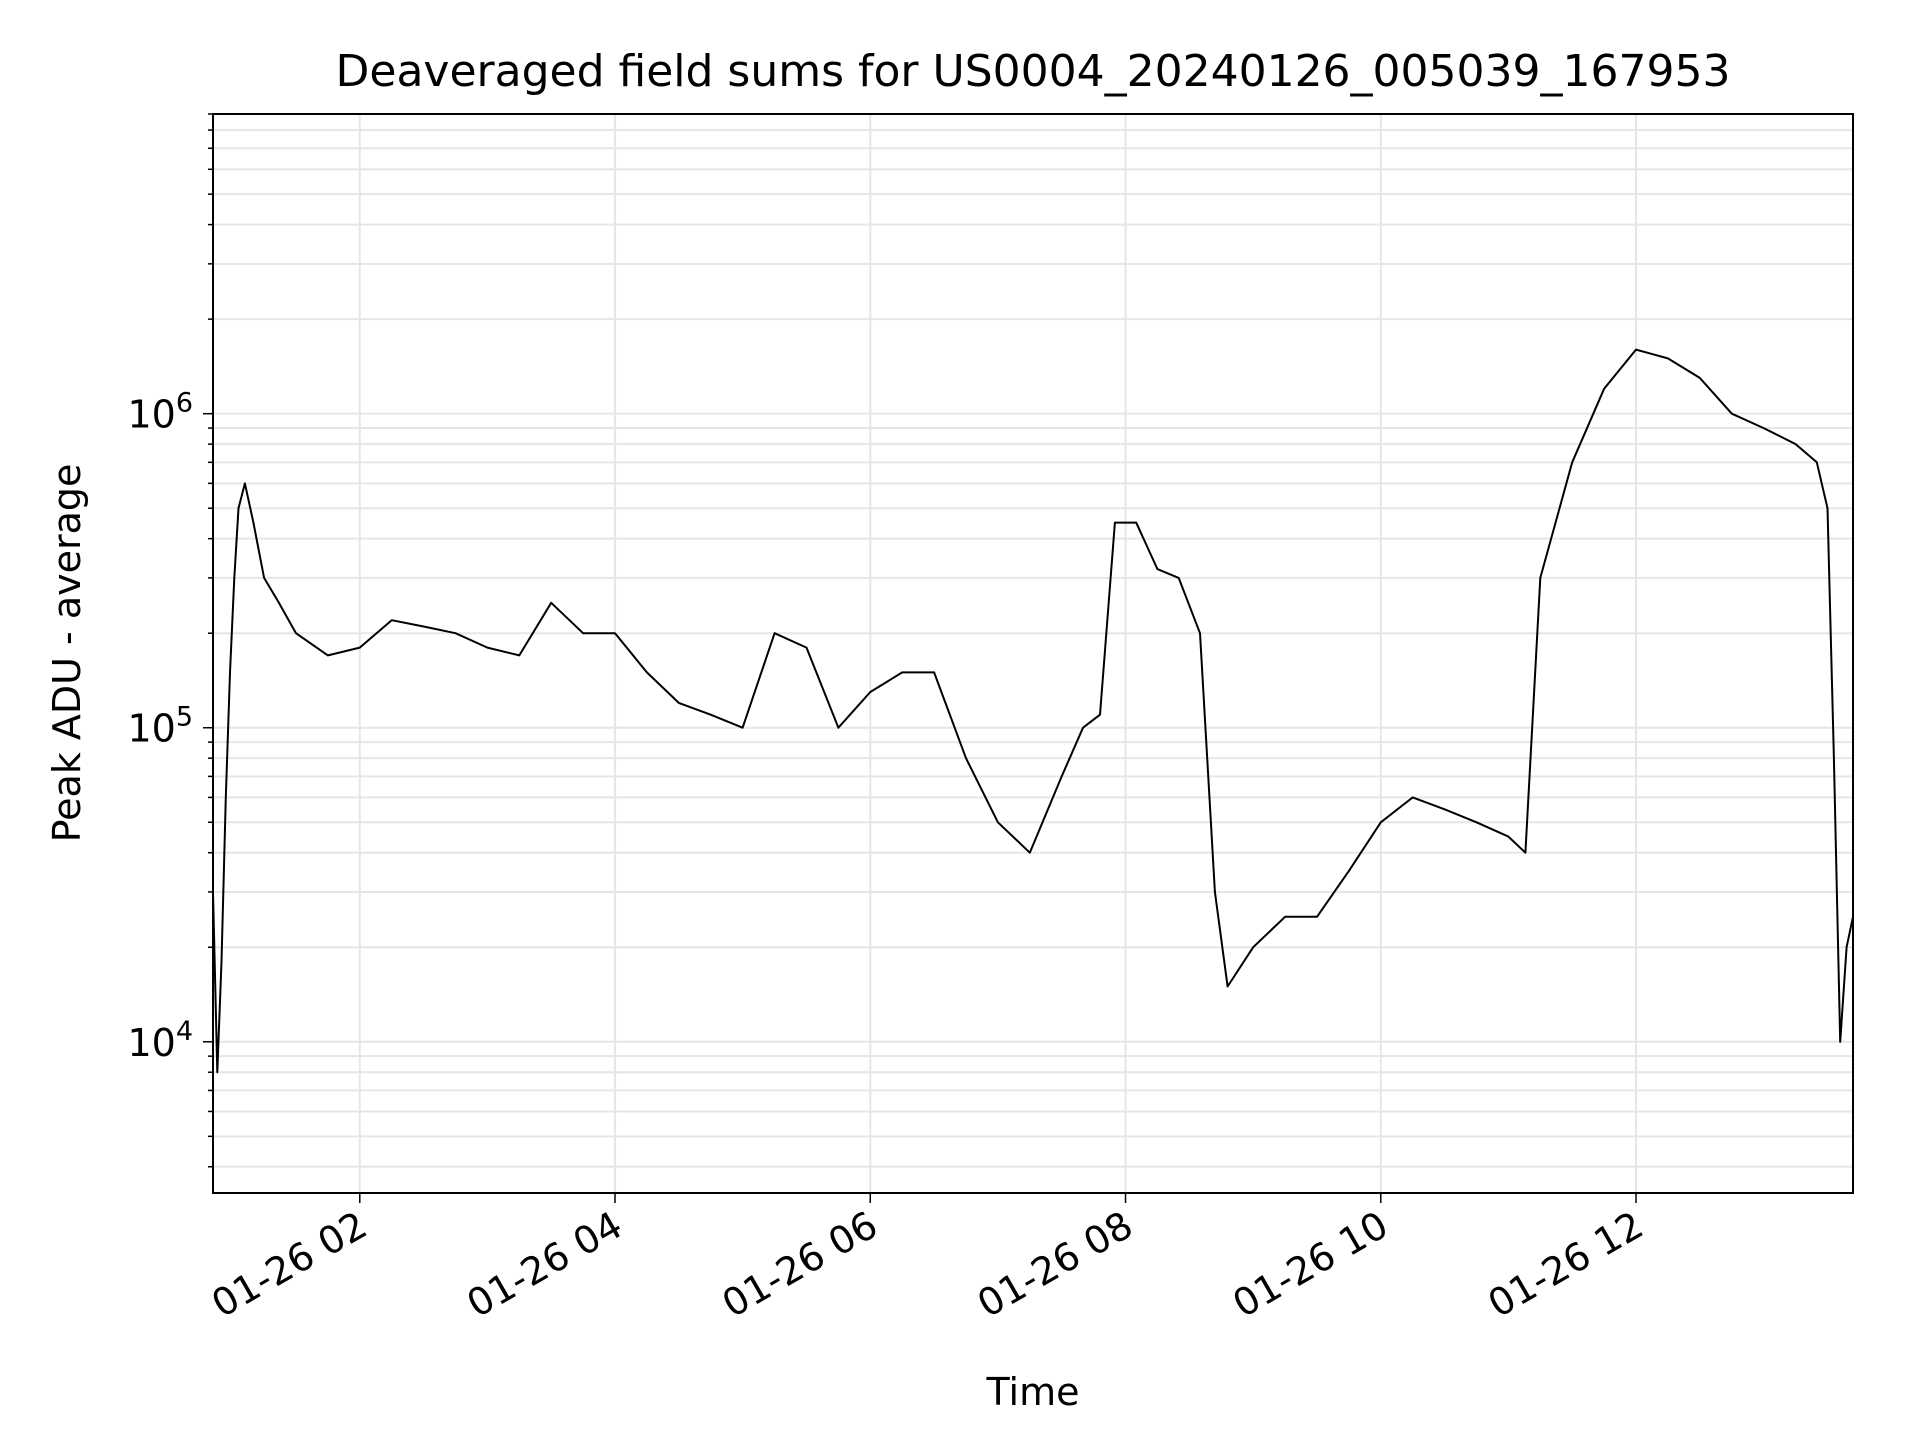 This screenshot has height=1440, width=1920. Describe the element at coordinates (160, 1040) in the screenshot. I see `y-tick-label: 104` at that location.